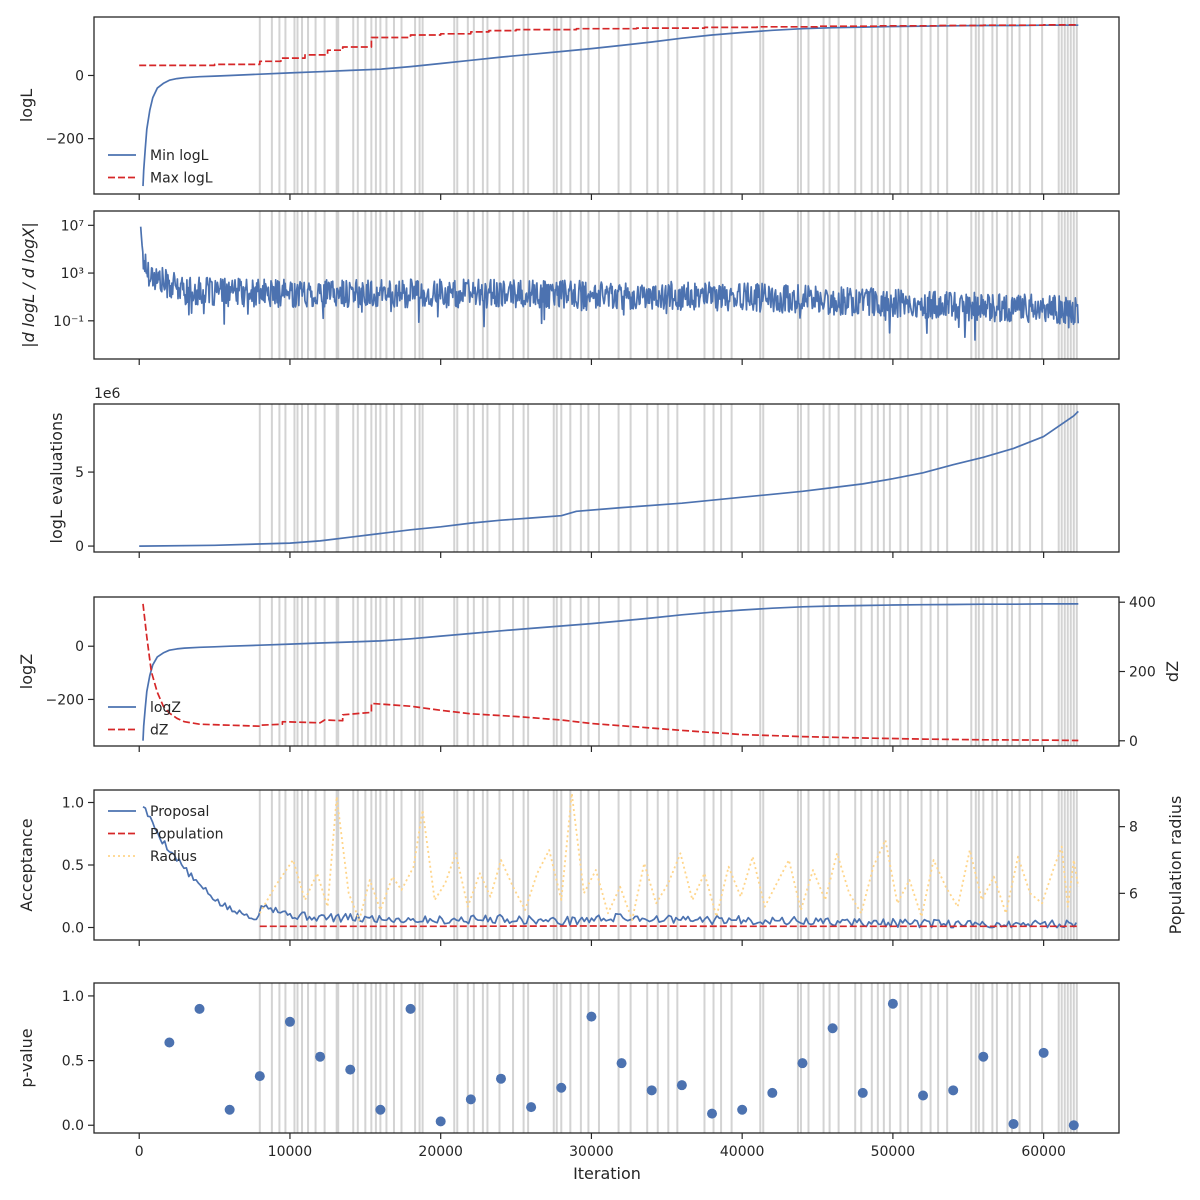 The image size is (1200, 1200). Describe the element at coordinates (26, 671) in the screenshot. I see `y-axis-label: logZ` at that location.